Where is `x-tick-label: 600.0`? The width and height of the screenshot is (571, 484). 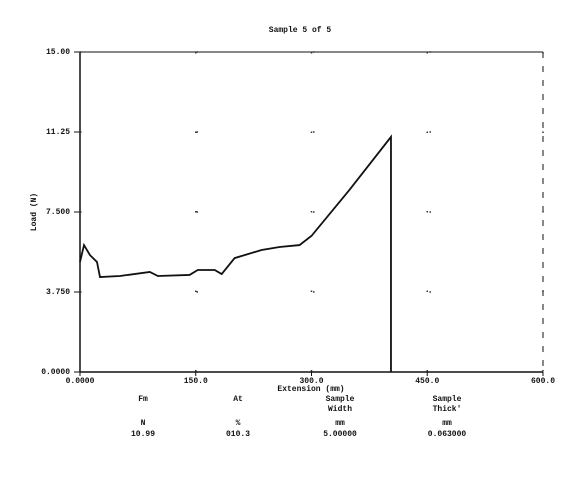 x-tick-label: 600.0 is located at coordinates (543, 381).